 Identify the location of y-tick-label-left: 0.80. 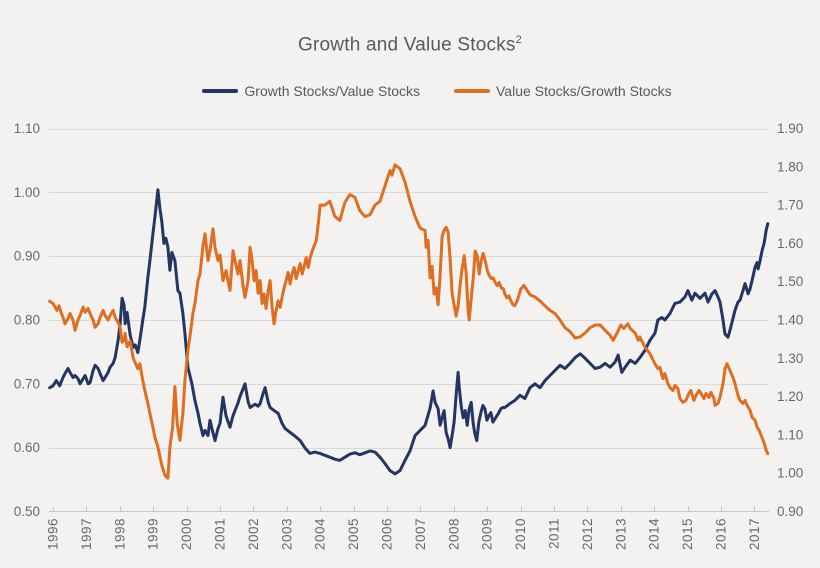
(27, 320).